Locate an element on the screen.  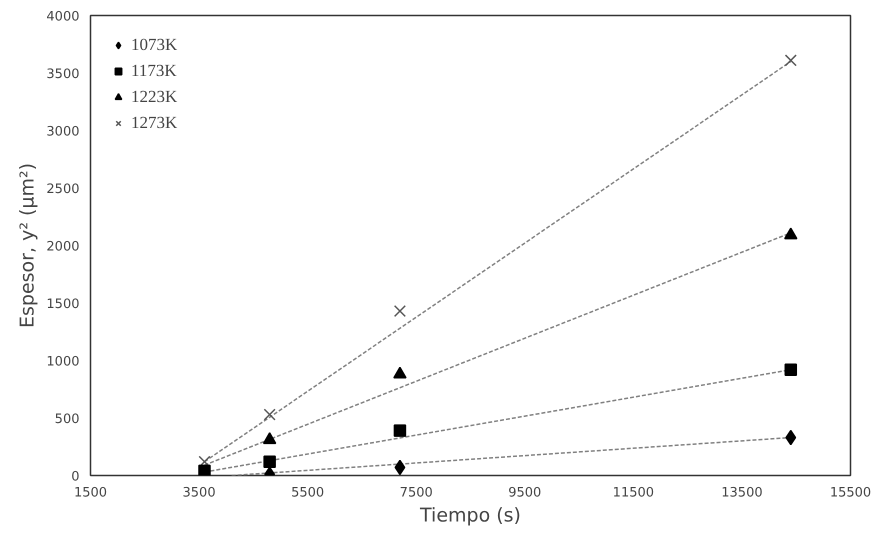
x-axis-title: Tiempo (s) is located at coordinates (470, 515).